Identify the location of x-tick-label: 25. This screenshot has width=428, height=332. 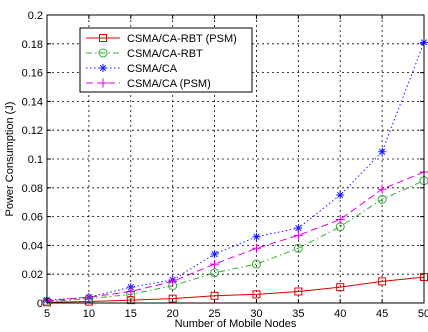
(214, 314).